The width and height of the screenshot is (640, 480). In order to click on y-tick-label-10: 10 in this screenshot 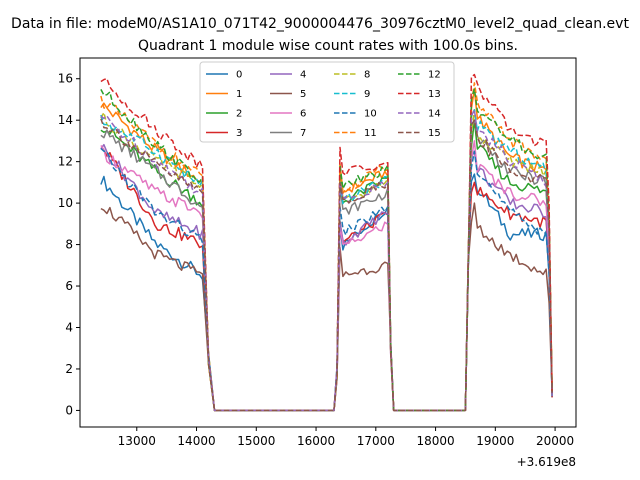, I will do `click(65, 203)`.